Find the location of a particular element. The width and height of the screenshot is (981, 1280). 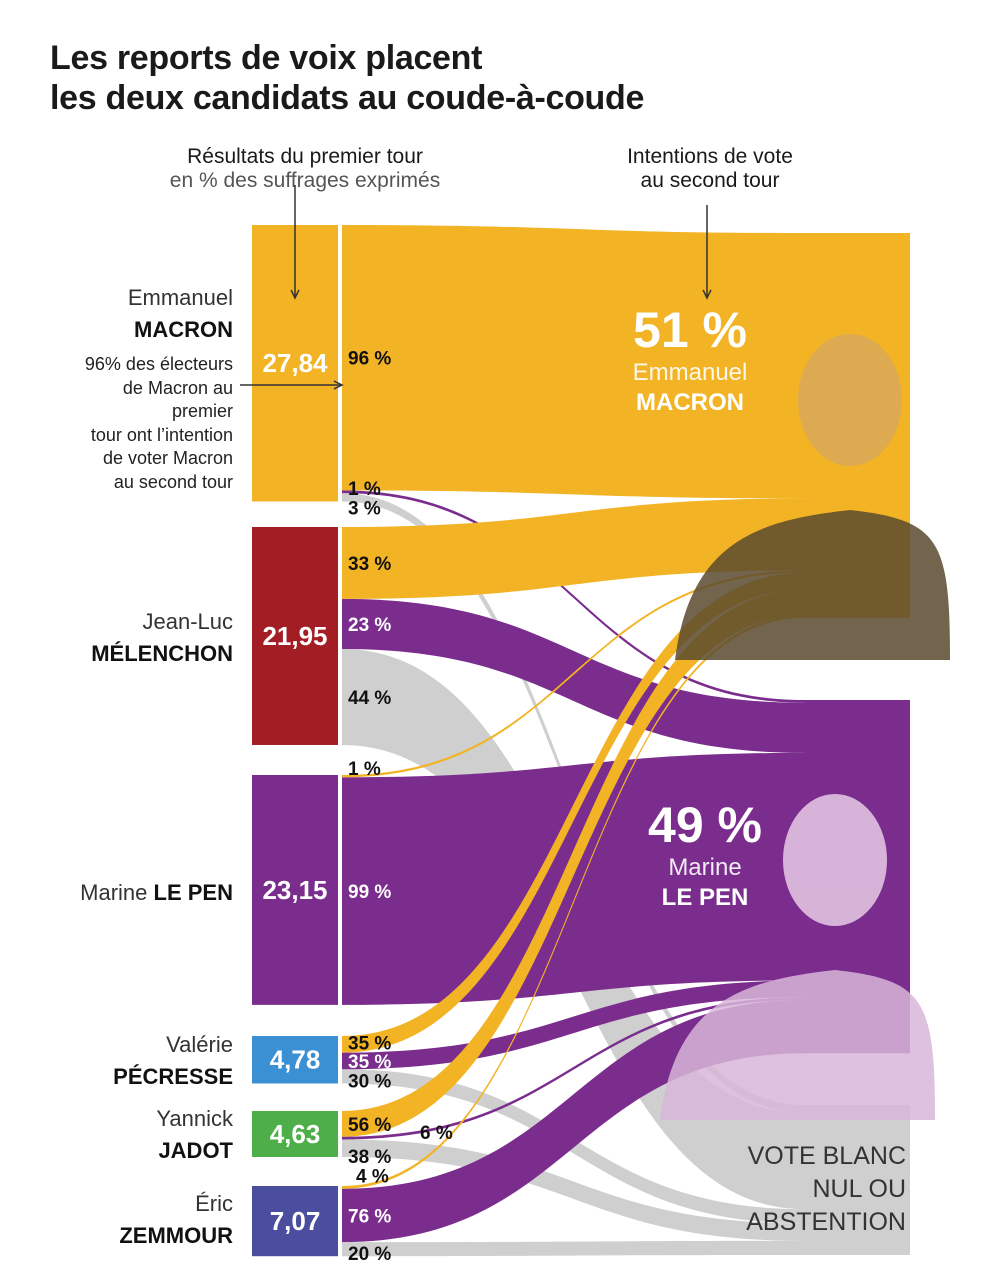

right-subtitle-line-1: Intentions de vote is located at coordinates (710, 156).